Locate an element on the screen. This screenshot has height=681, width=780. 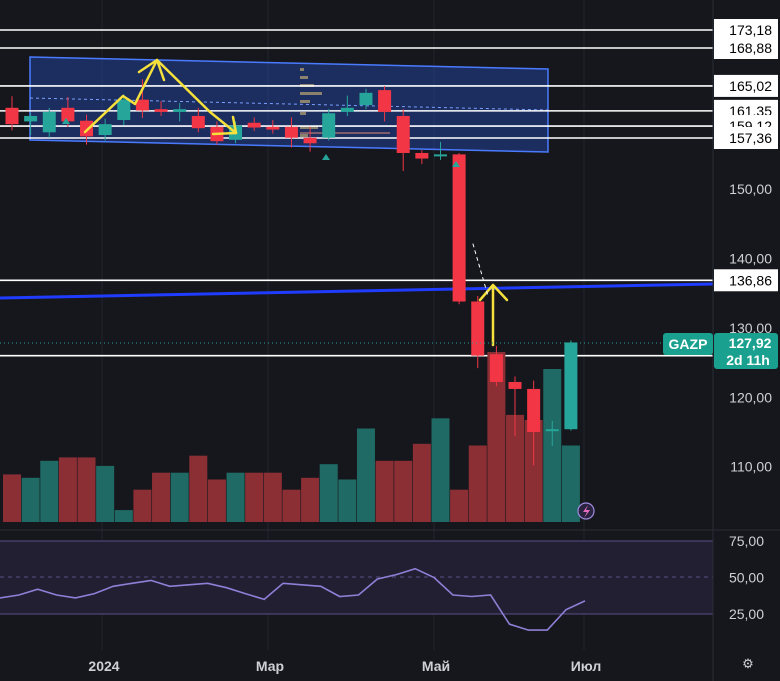
date-tick-label: 2024 is located at coordinates (103, 666).